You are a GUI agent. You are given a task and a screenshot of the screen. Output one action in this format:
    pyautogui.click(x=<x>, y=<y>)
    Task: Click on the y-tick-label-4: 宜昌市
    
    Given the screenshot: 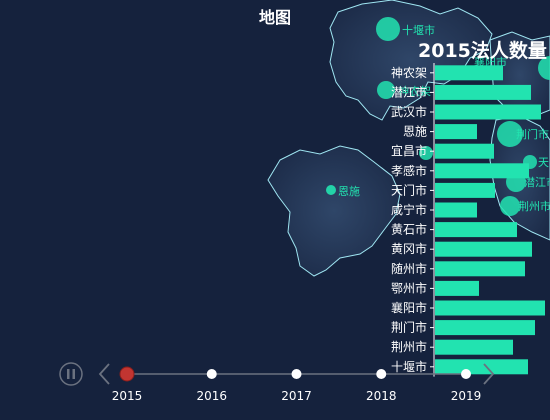 What is the action you would take?
    pyautogui.click(x=409, y=150)
    